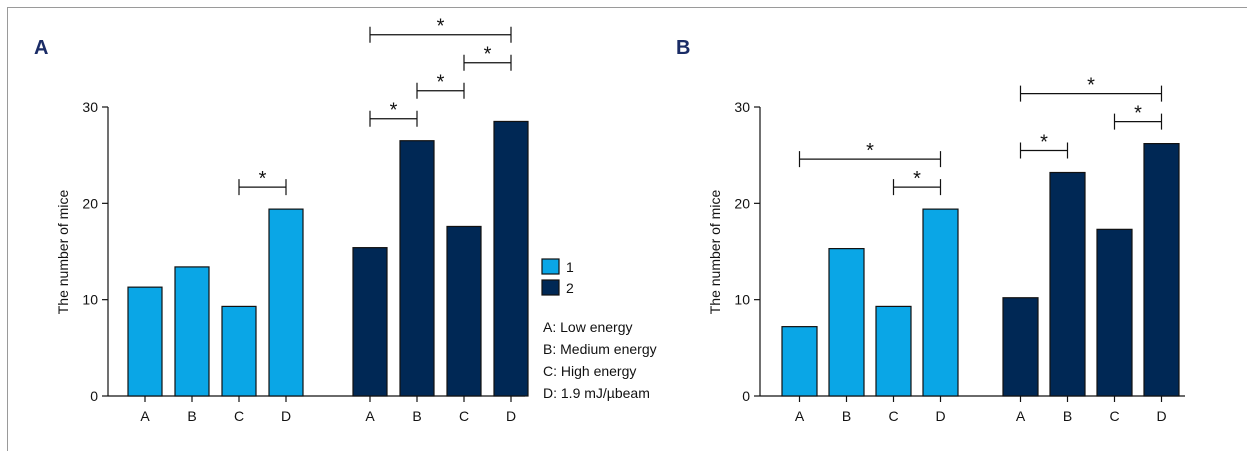  Describe the element at coordinates (596, 393) in the screenshot. I see `legend-key-d: D: 1.9 mJ/µbeam` at that location.